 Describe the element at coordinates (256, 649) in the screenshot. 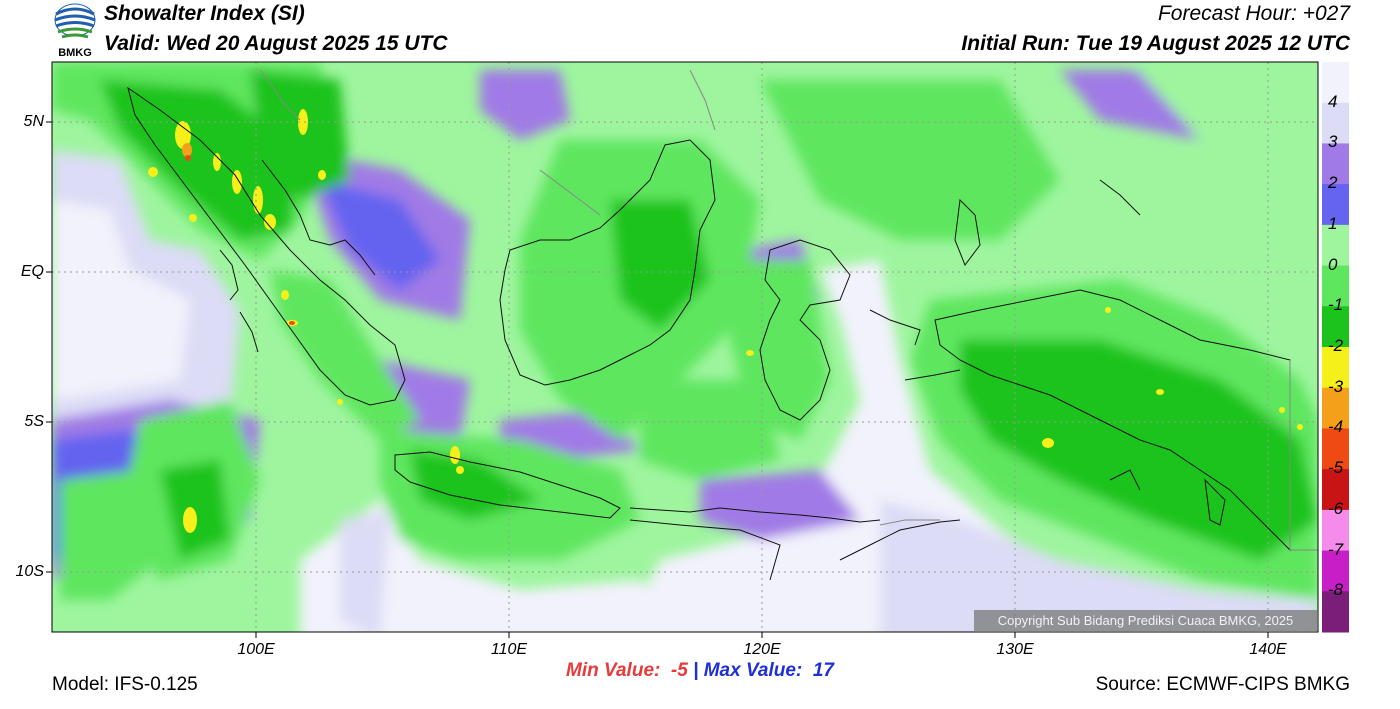

I see `lon-label: 100E` at that location.